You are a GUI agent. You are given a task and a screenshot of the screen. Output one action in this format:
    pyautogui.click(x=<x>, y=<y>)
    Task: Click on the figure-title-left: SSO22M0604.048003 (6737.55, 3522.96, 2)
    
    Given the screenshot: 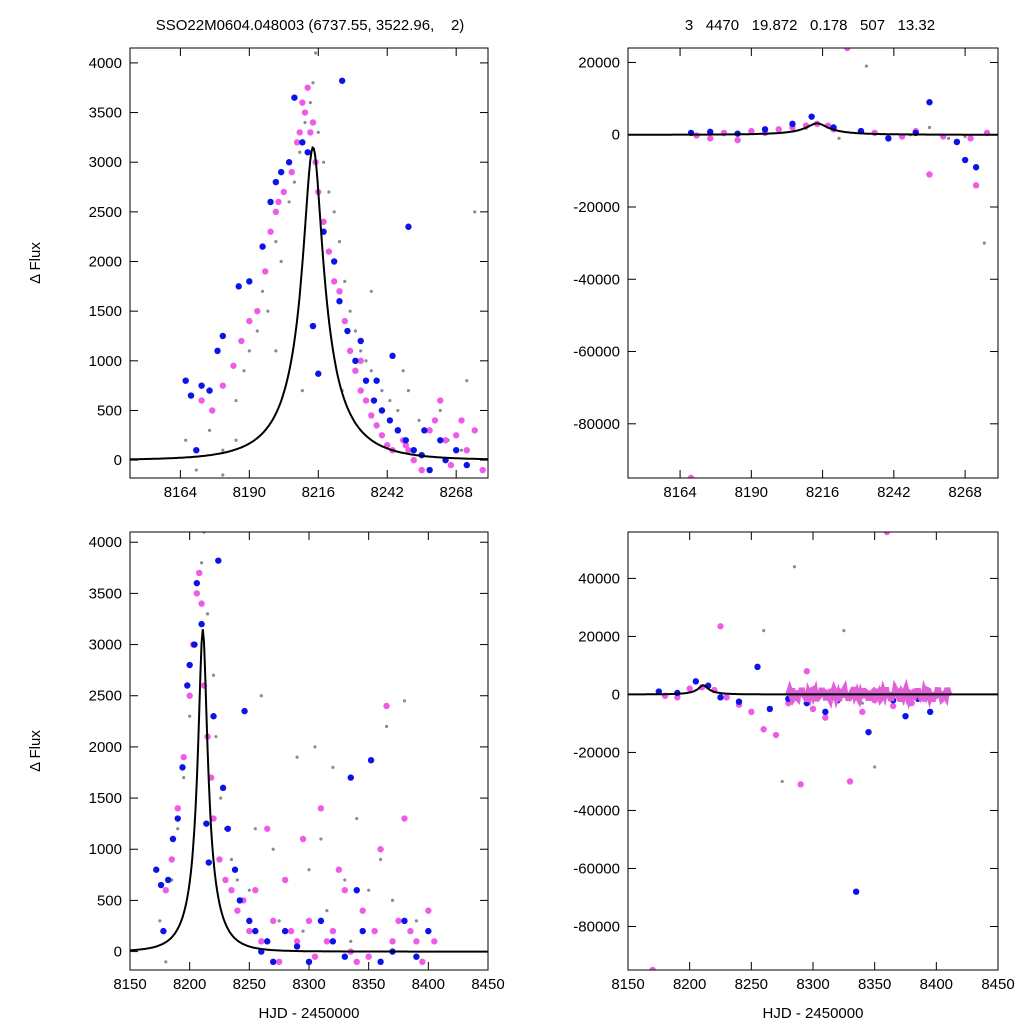 What is the action you would take?
    pyautogui.click(x=310, y=25)
    